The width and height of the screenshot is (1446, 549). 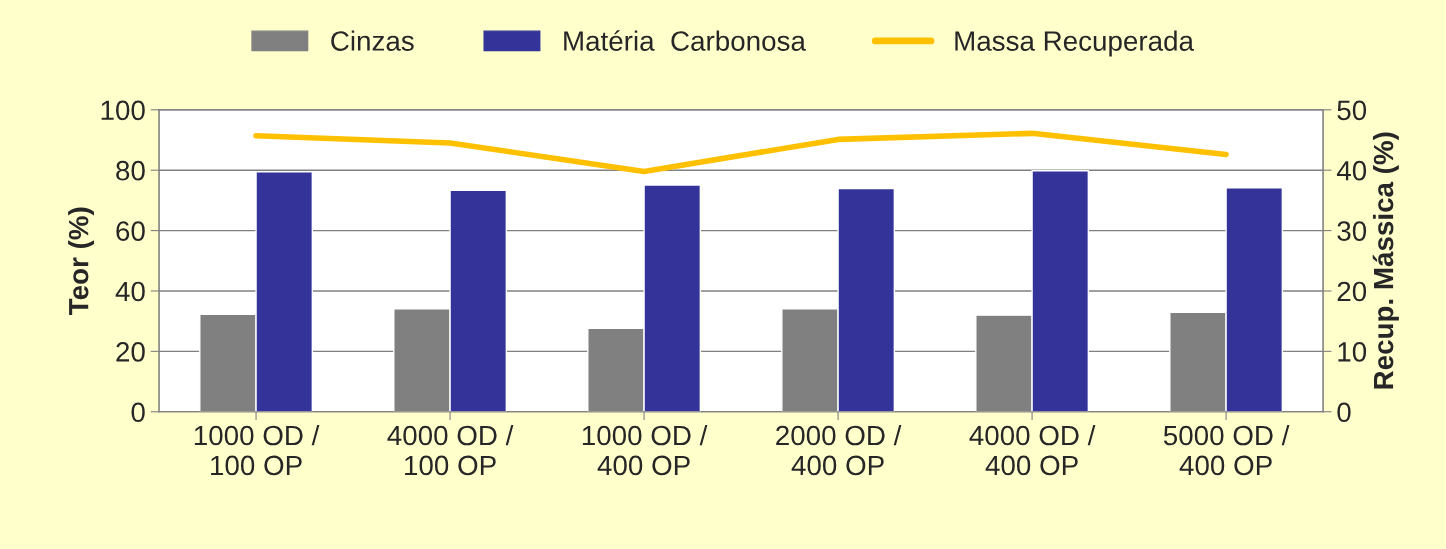 I want to click on y2-tick-label: 50, so click(x=1352, y=110).